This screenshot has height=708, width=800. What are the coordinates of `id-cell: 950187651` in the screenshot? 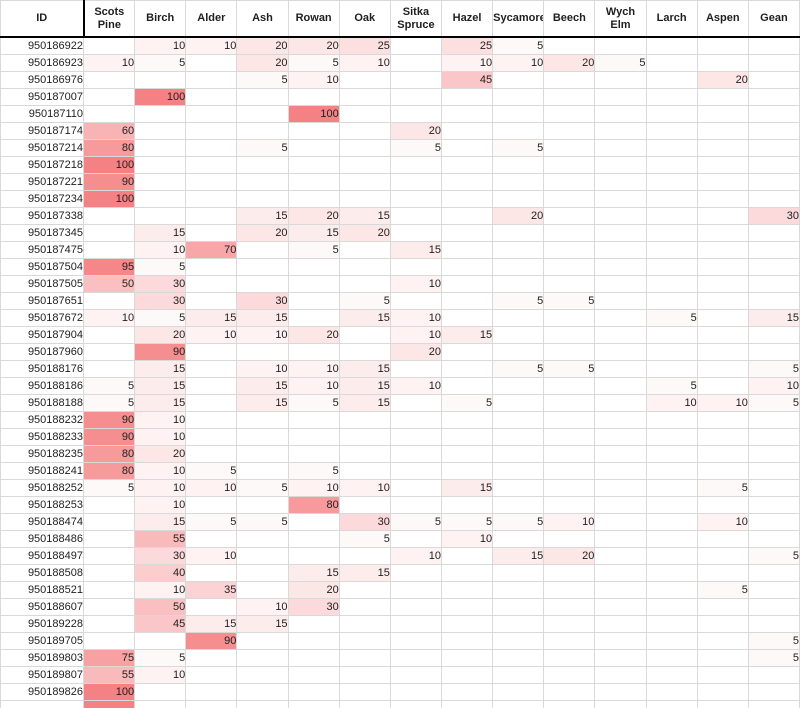 It's located at (42, 301).